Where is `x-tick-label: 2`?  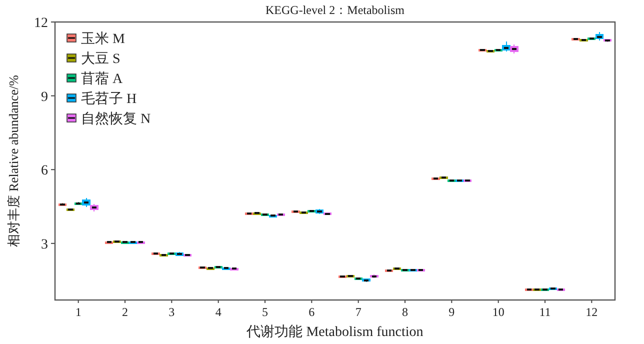 x-tick-label: 2 is located at coordinates (125, 312).